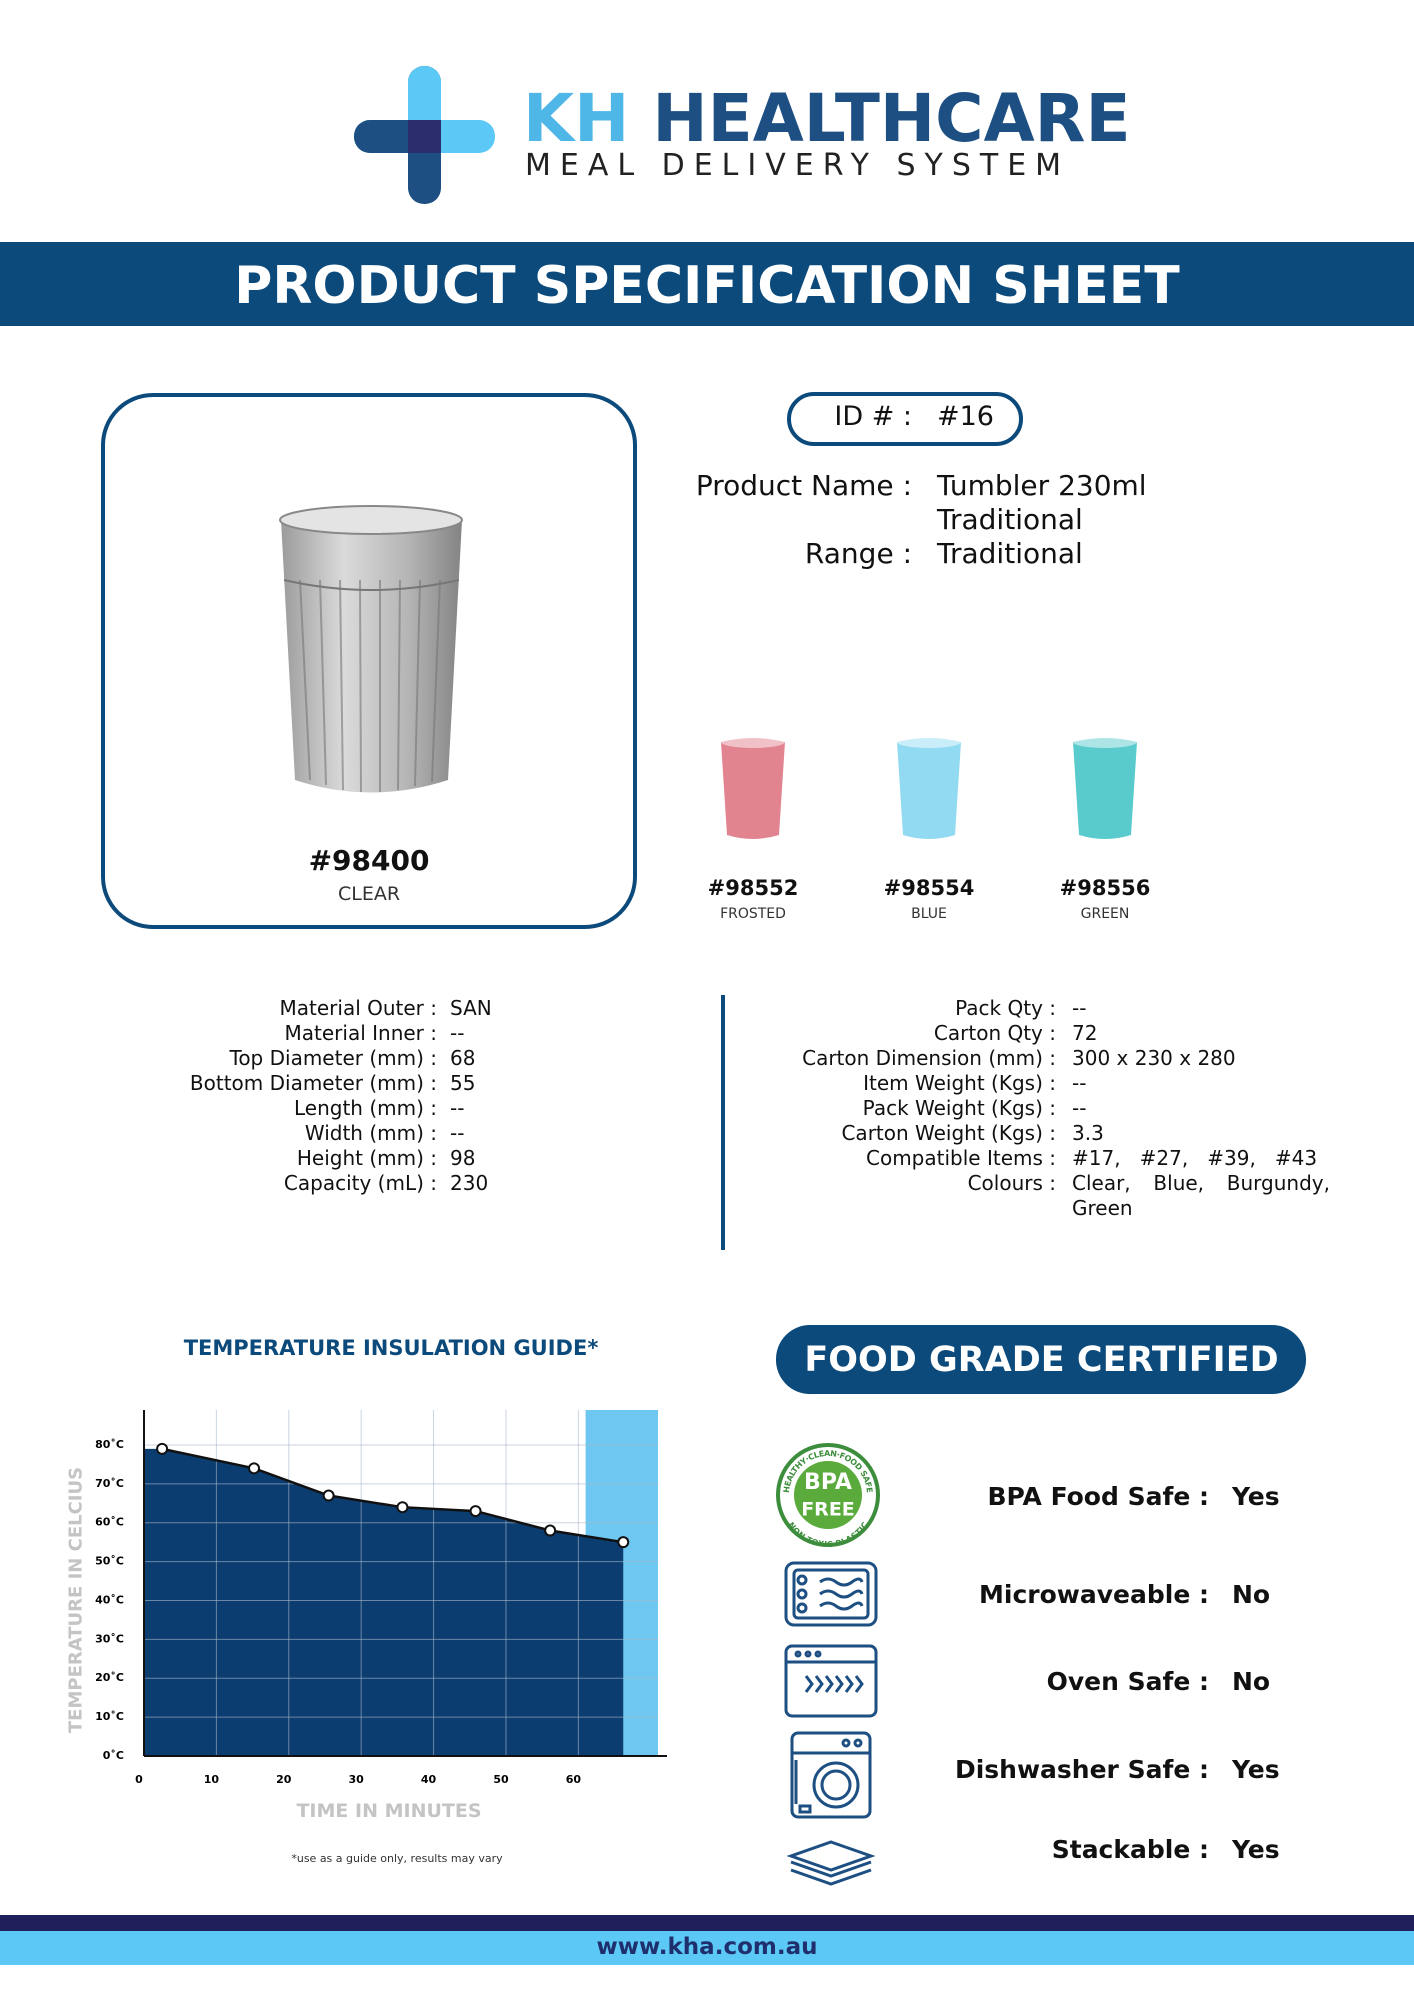  What do you see at coordinates (370, 1133) in the screenshot?
I see `spec-label: Width (mm) :` at bounding box center [370, 1133].